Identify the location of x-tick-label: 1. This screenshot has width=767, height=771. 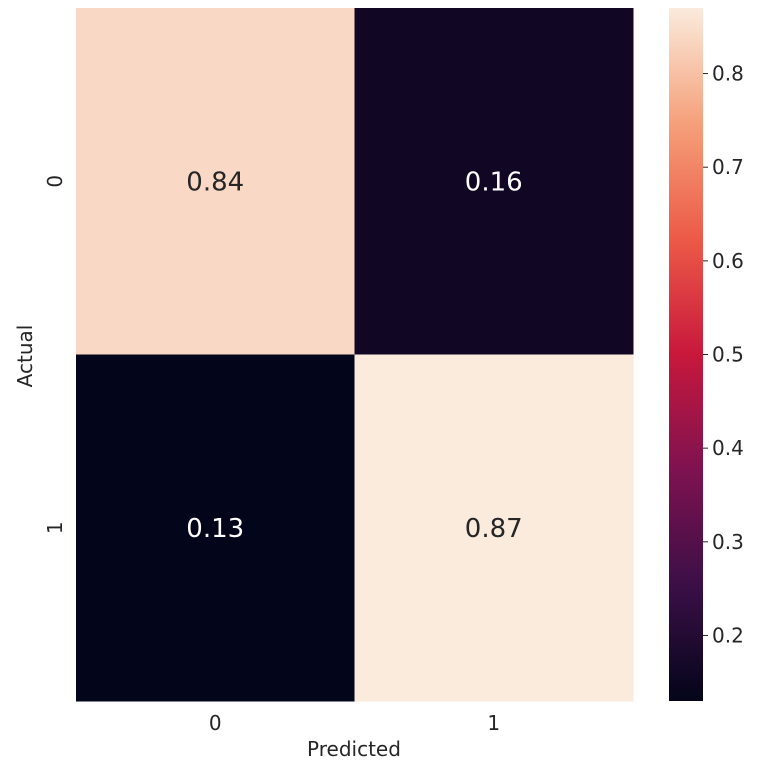
(493, 723).